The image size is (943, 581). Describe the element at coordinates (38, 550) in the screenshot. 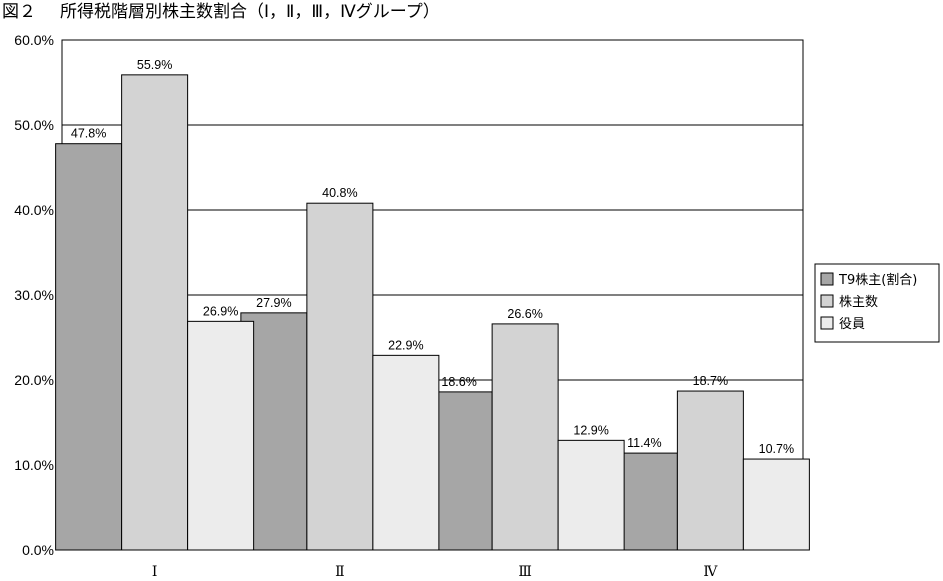

I see `y-tick-label: 0.0%` at that location.